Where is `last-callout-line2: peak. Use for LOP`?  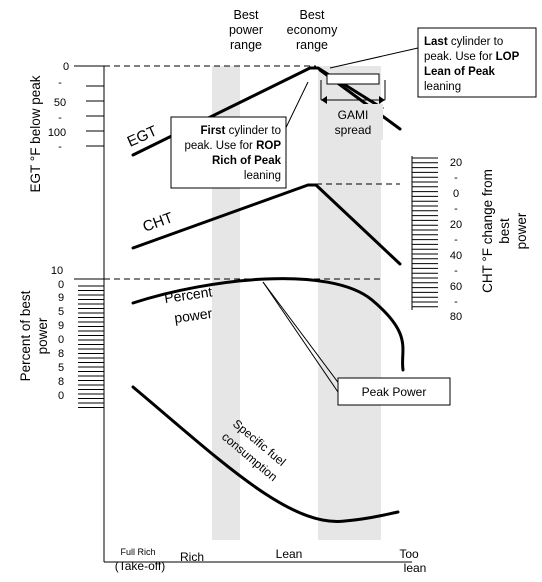
last-callout-line2: peak. Use for LOP is located at coordinates (472, 57).